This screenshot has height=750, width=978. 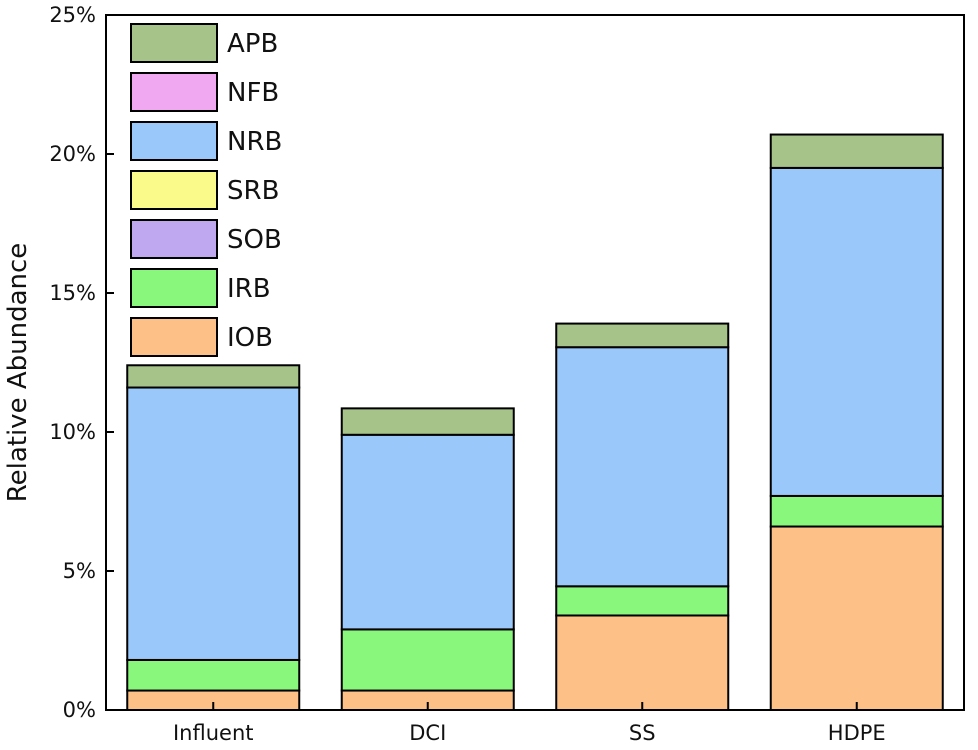 What do you see at coordinates (79, 571) in the screenshot?
I see `y-tick-label: 5%` at bounding box center [79, 571].